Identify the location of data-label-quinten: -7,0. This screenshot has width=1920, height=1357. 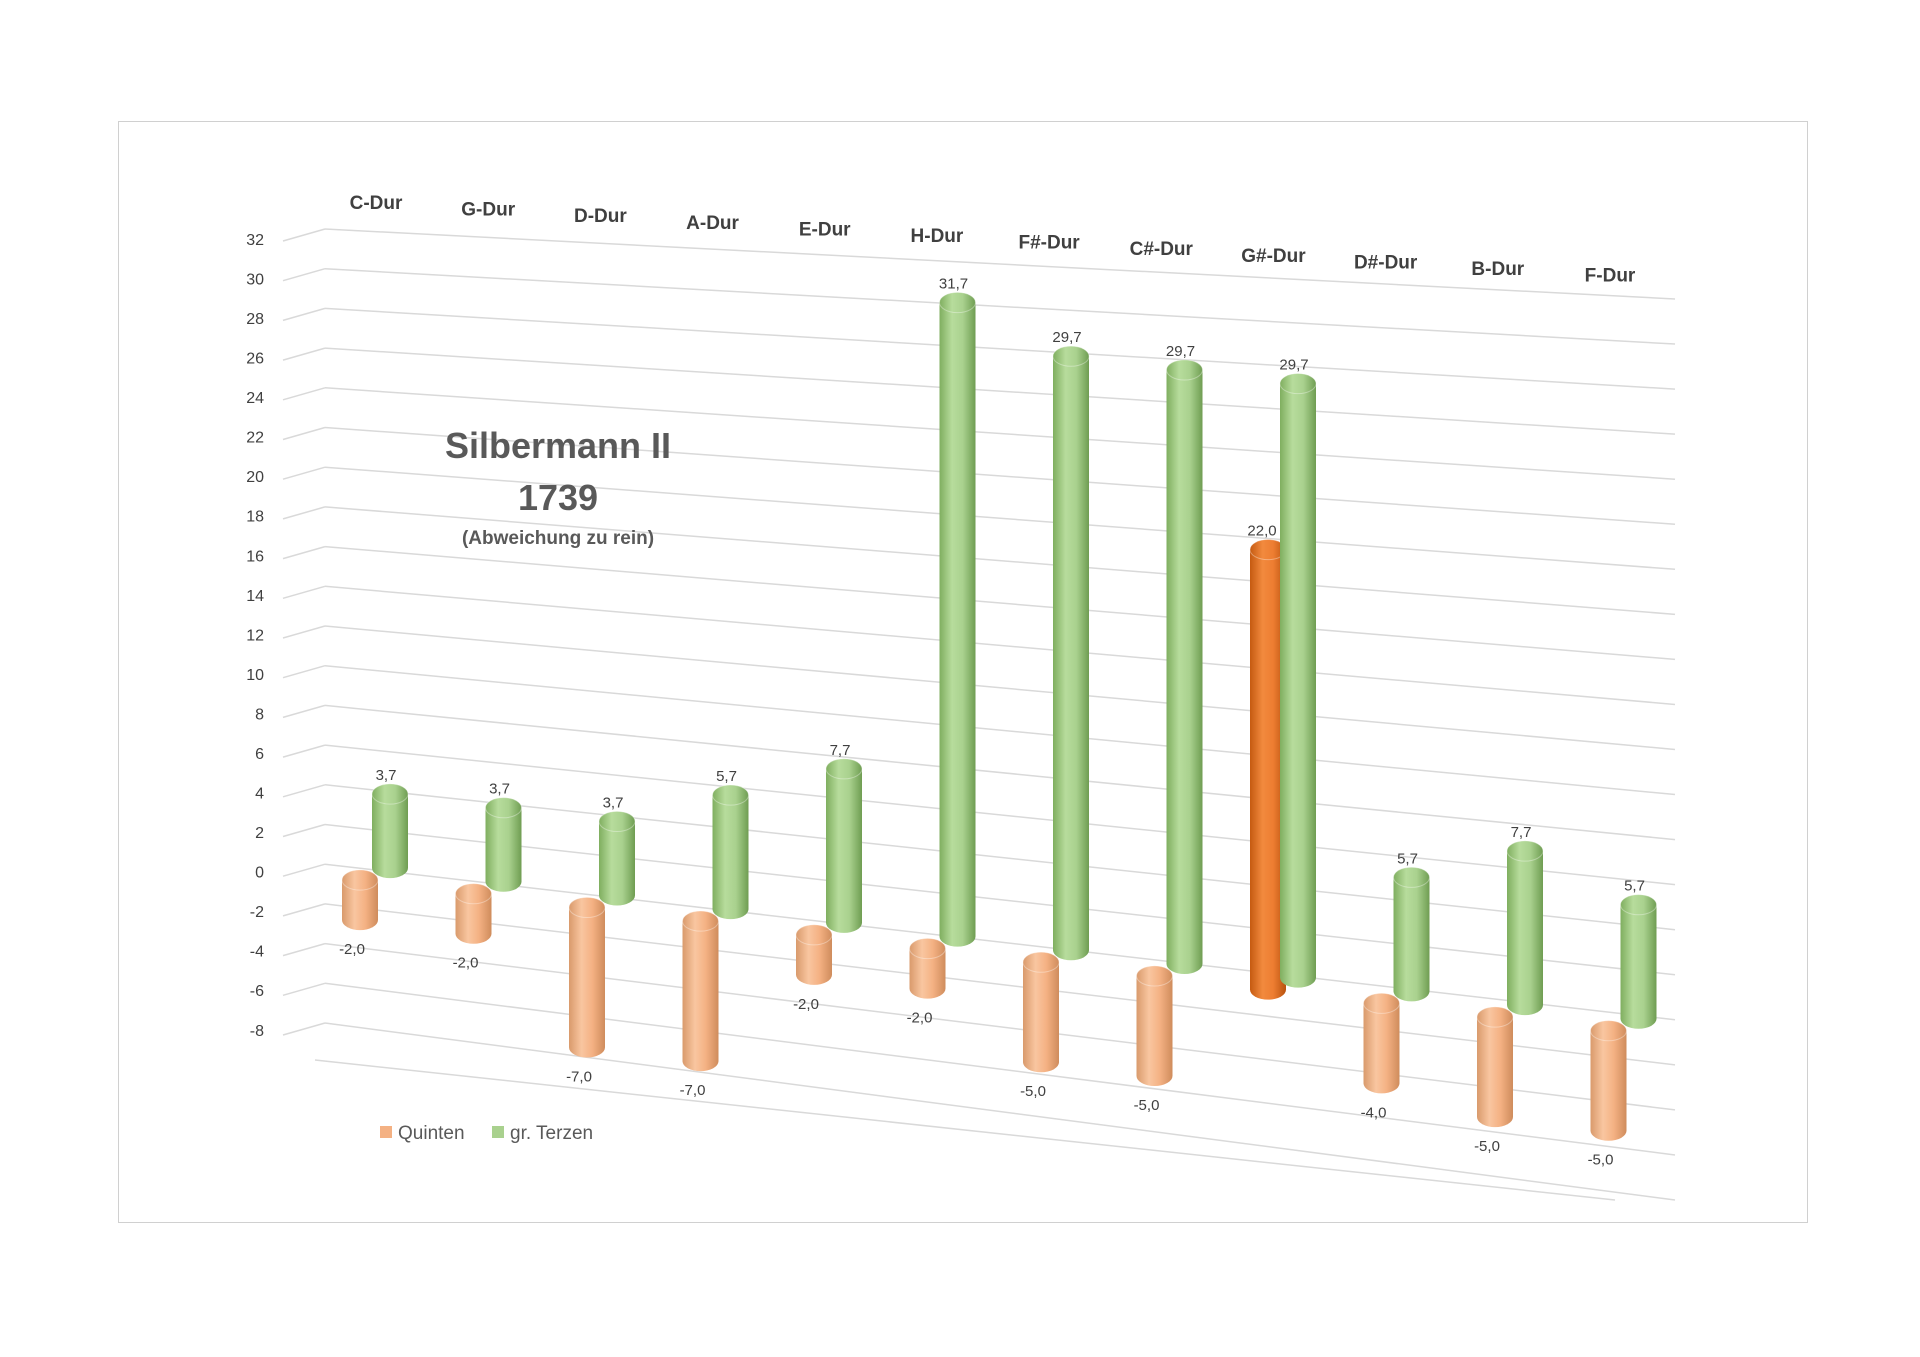
(693, 1090).